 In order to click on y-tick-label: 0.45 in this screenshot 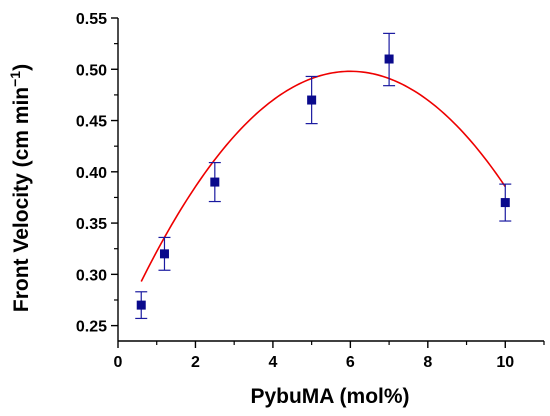, I will do `click(91, 122)`.